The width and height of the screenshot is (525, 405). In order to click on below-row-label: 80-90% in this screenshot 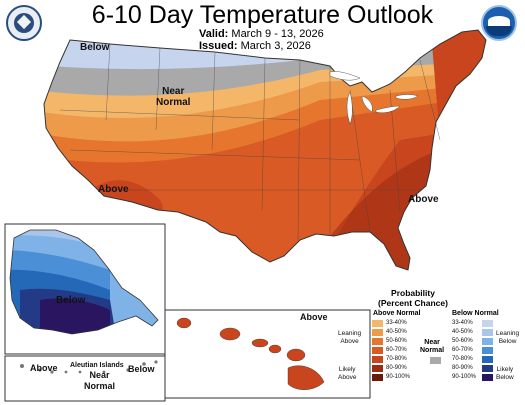, I will do `click(462, 368)`.